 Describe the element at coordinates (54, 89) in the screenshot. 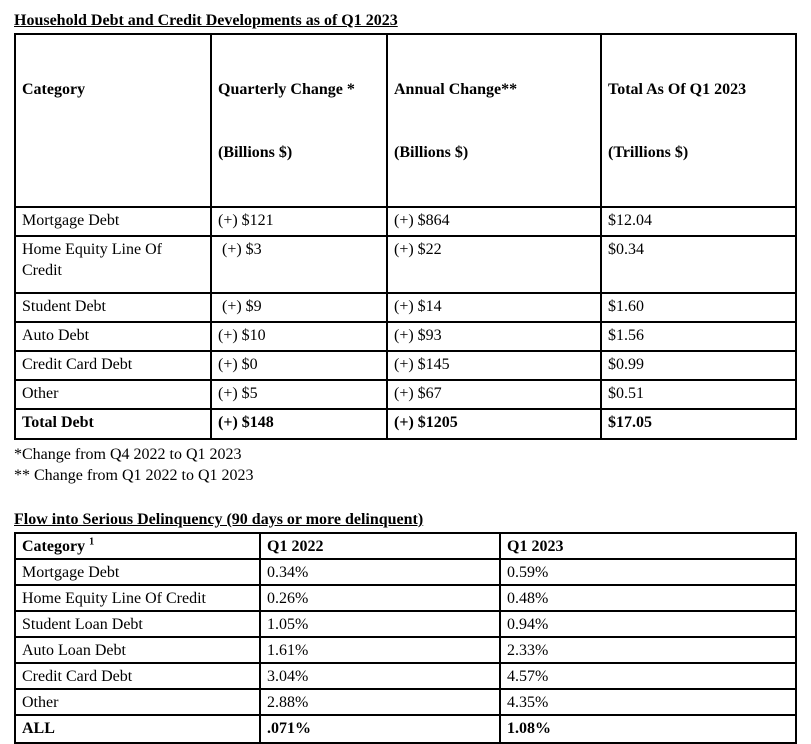

I see `header-line: Category` at that location.